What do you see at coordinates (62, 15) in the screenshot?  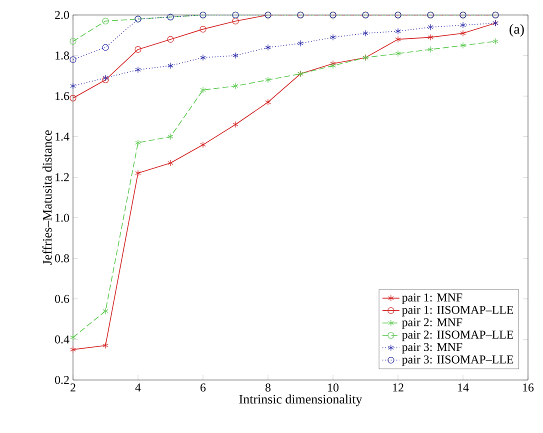 I see `y-tick-label: 2.0` at bounding box center [62, 15].